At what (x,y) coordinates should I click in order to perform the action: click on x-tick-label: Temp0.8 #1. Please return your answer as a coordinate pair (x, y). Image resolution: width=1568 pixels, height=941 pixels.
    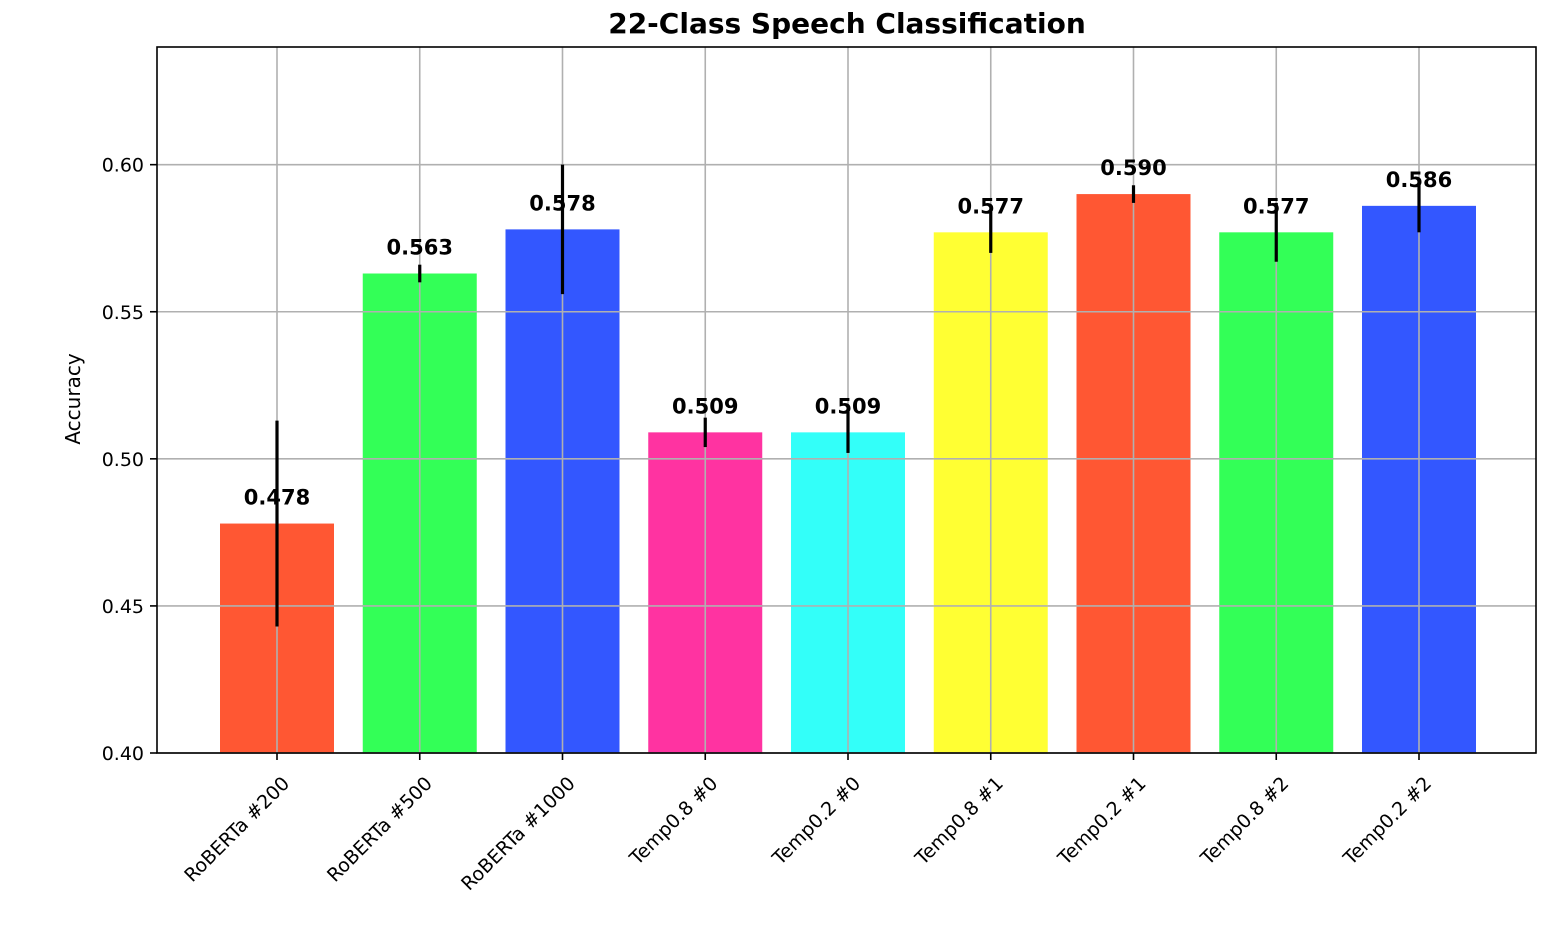
    Looking at the image, I should click on (959, 822).